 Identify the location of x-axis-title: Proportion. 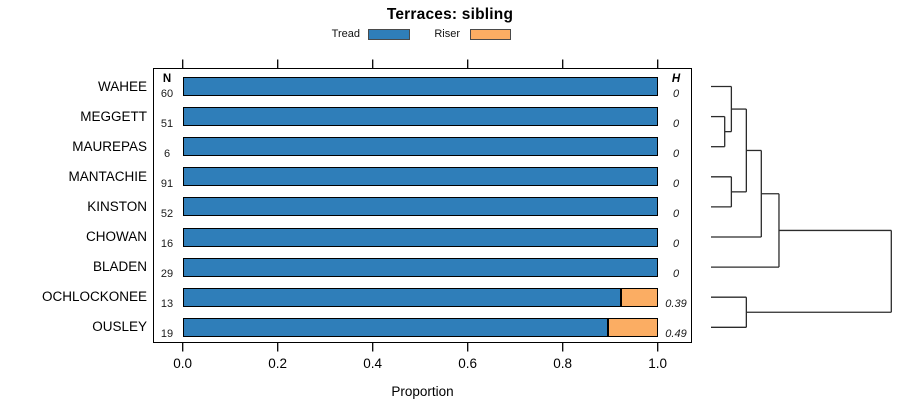
(422, 391).